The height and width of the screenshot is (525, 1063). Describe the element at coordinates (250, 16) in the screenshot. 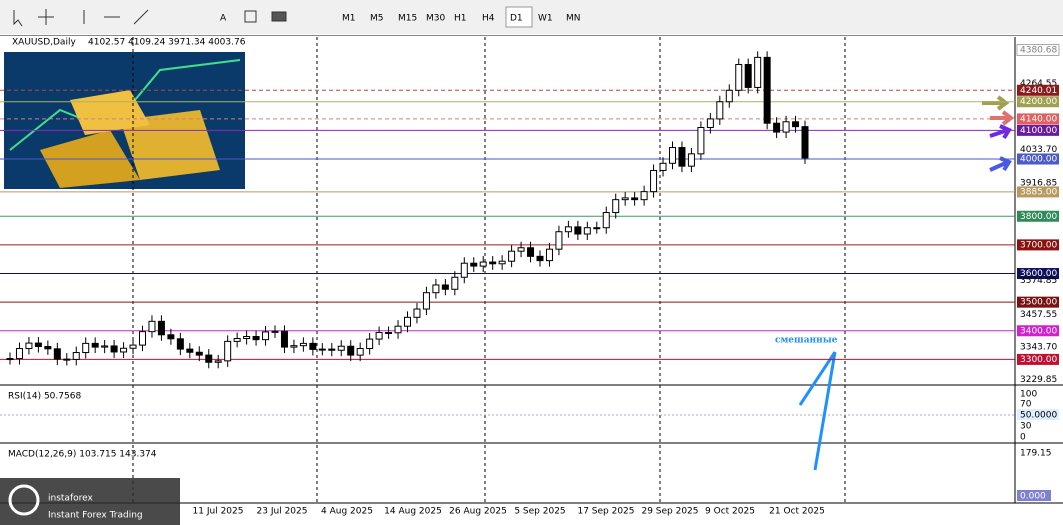

I see `text-tool` at that location.